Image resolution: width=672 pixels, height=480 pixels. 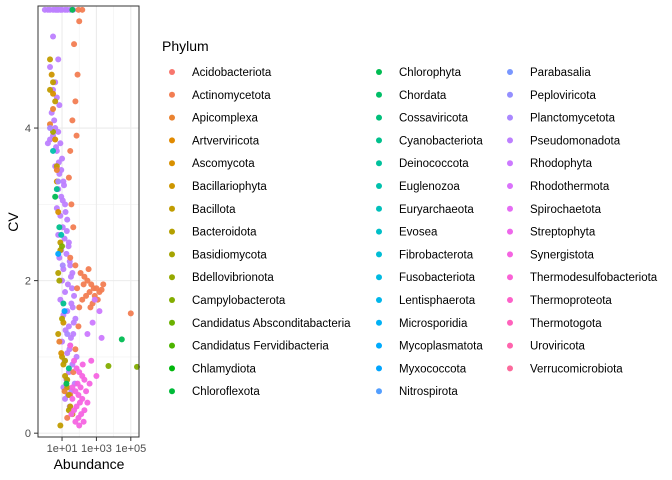 I want to click on y-axis: 0 2 4, so click(x=31, y=281).